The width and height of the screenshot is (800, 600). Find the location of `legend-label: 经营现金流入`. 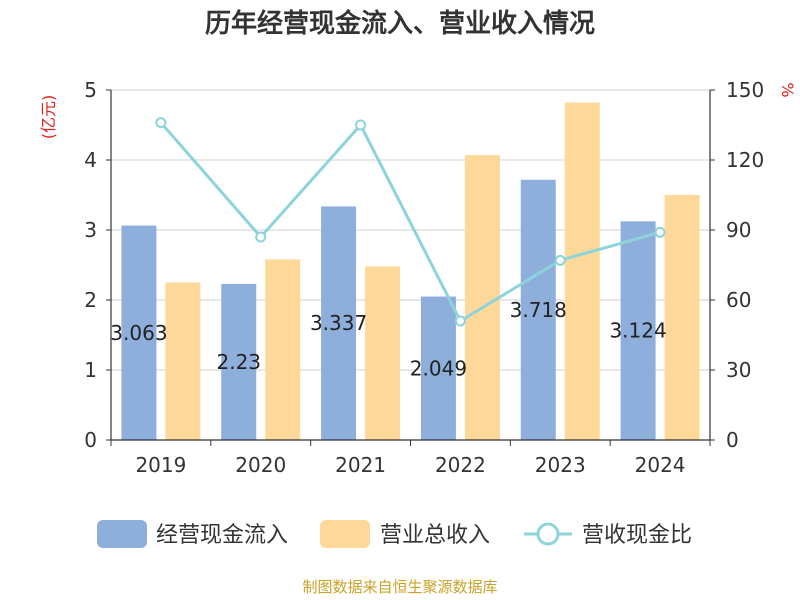

legend-label: 经营现金流入 is located at coordinates (222, 535).